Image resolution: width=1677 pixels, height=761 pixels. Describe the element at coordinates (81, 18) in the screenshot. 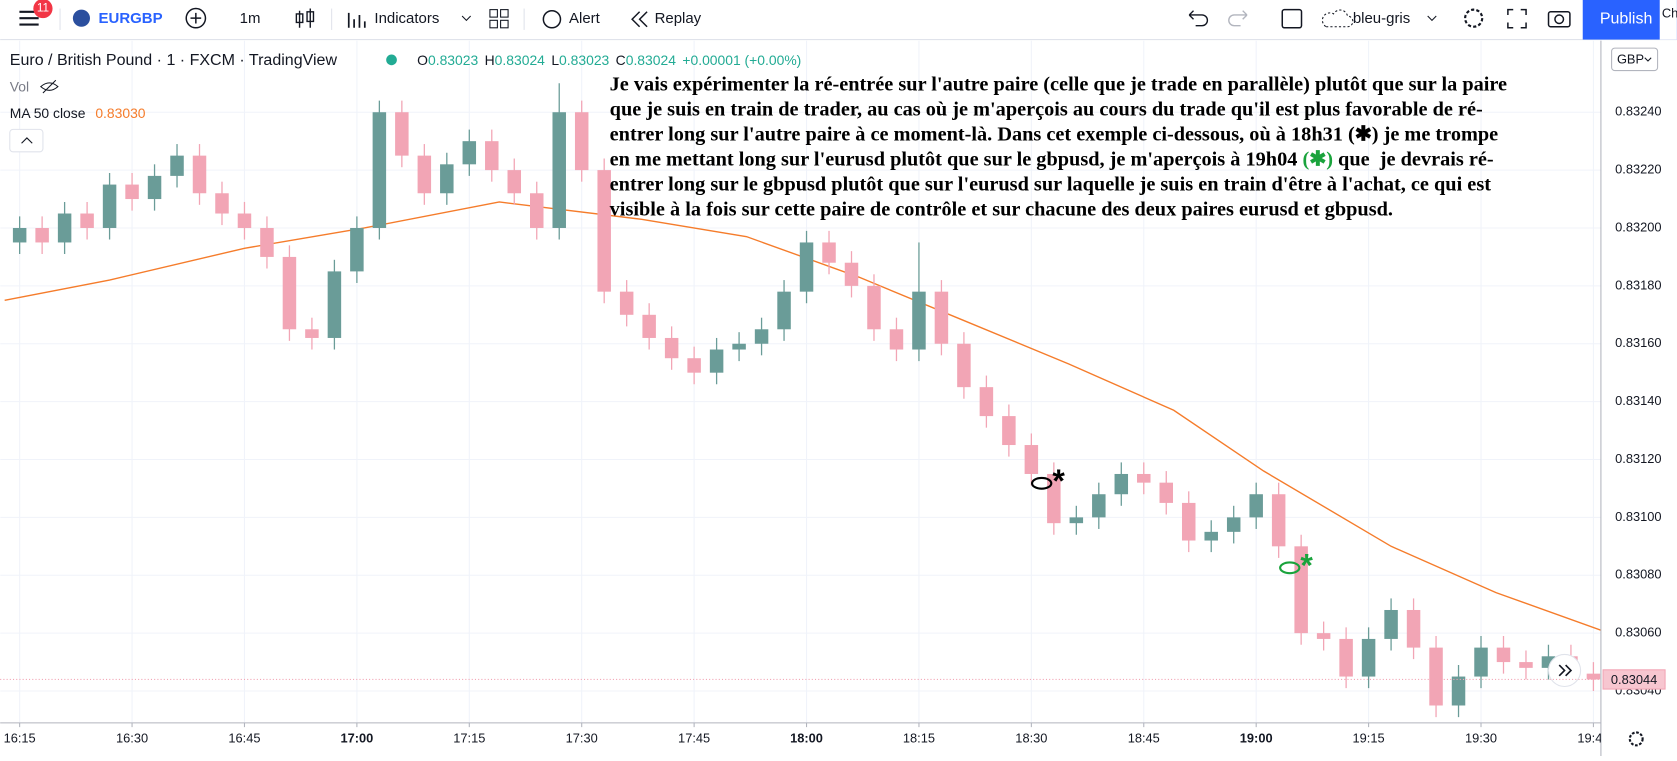

I see `flag-icon` at that location.